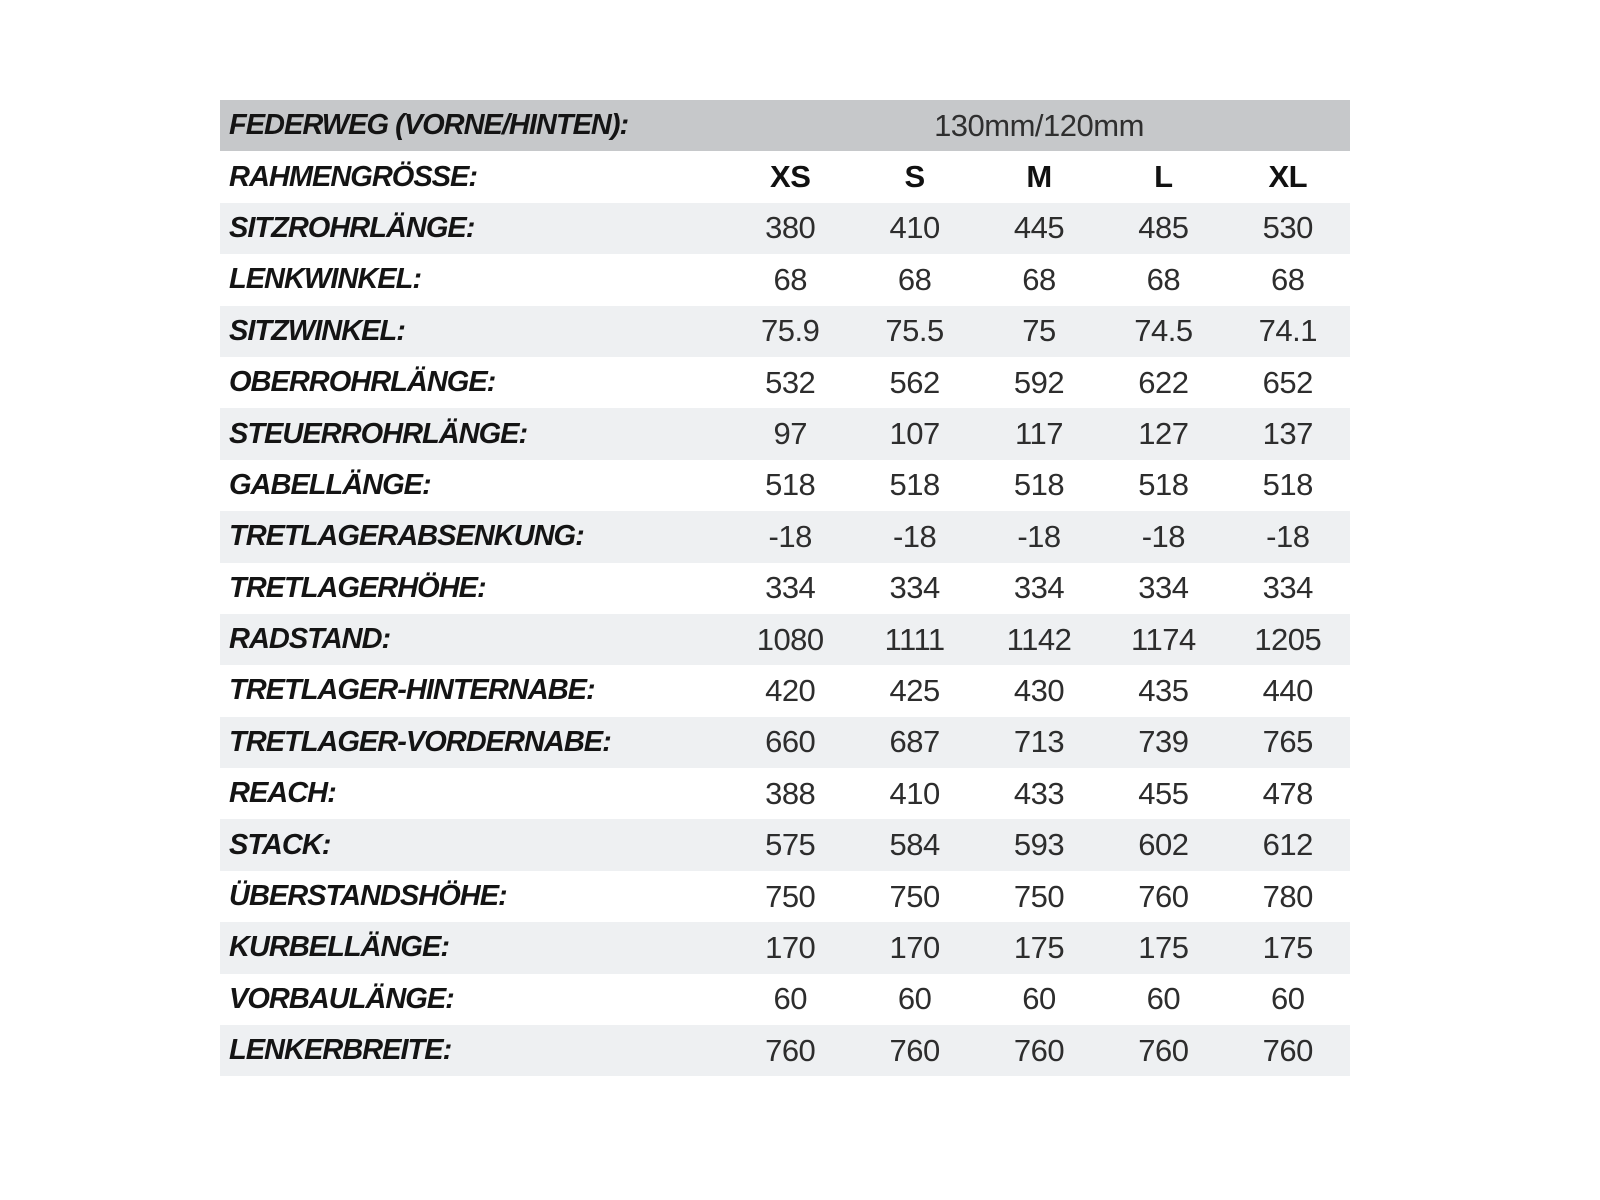 The width and height of the screenshot is (1600, 1200). What do you see at coordinates (1163, 742) in the screenshot?
I see `spec-value-l: 739` at bounding box center [1163, 742].